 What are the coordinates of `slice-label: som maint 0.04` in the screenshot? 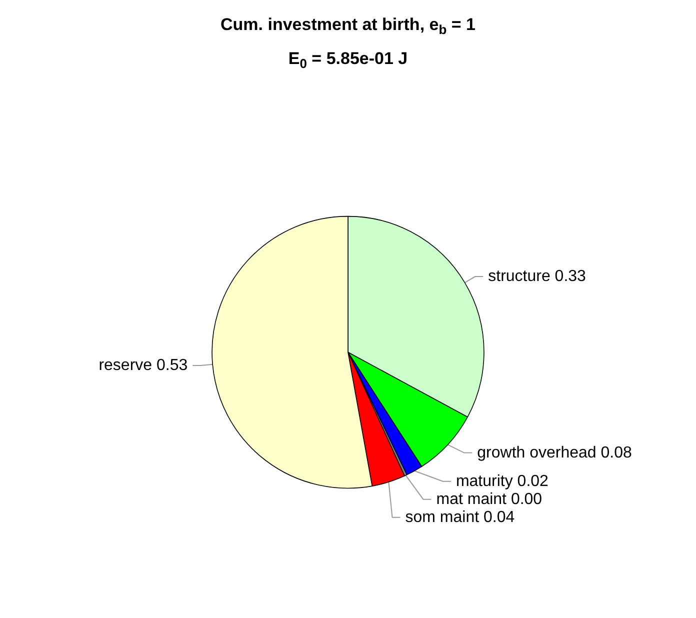 It's located at (460, 517).